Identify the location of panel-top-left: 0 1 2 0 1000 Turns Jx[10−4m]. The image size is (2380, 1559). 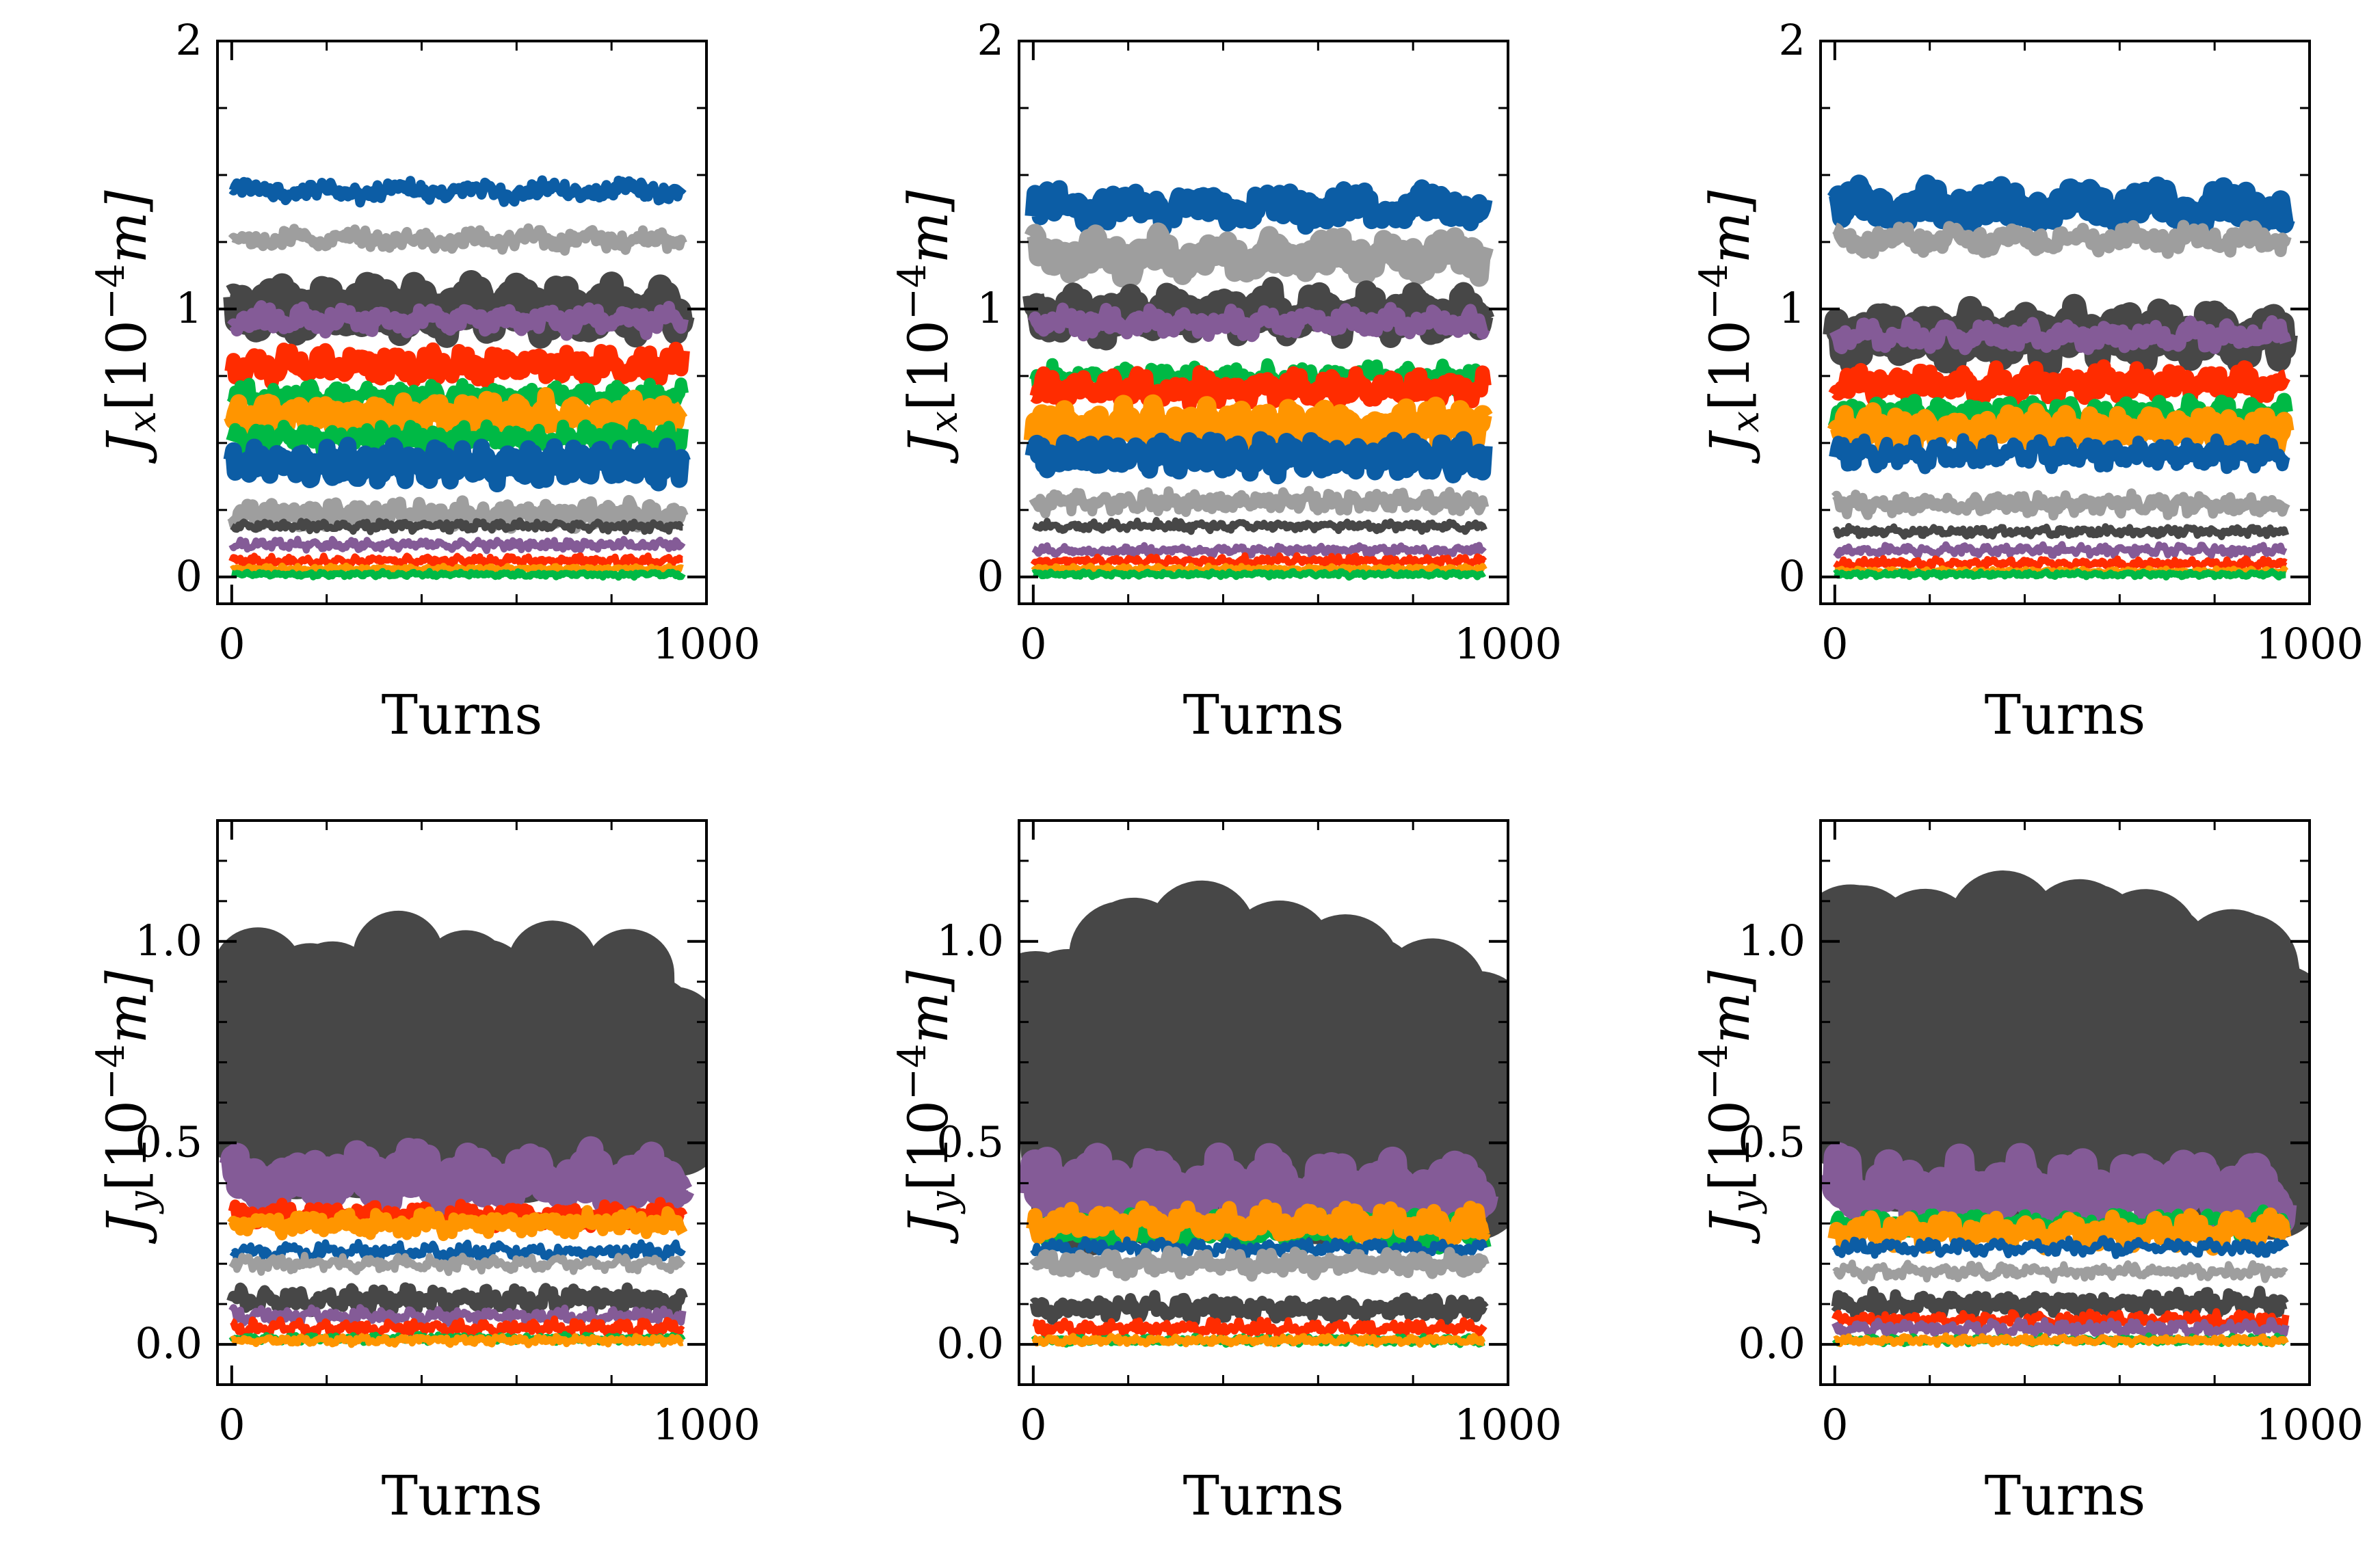
(425, 381).